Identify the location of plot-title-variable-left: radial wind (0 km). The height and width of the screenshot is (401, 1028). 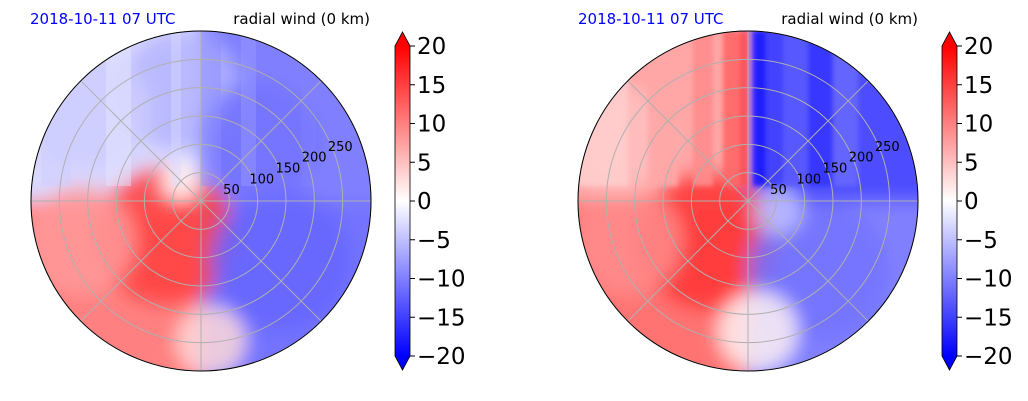
(301, 19).